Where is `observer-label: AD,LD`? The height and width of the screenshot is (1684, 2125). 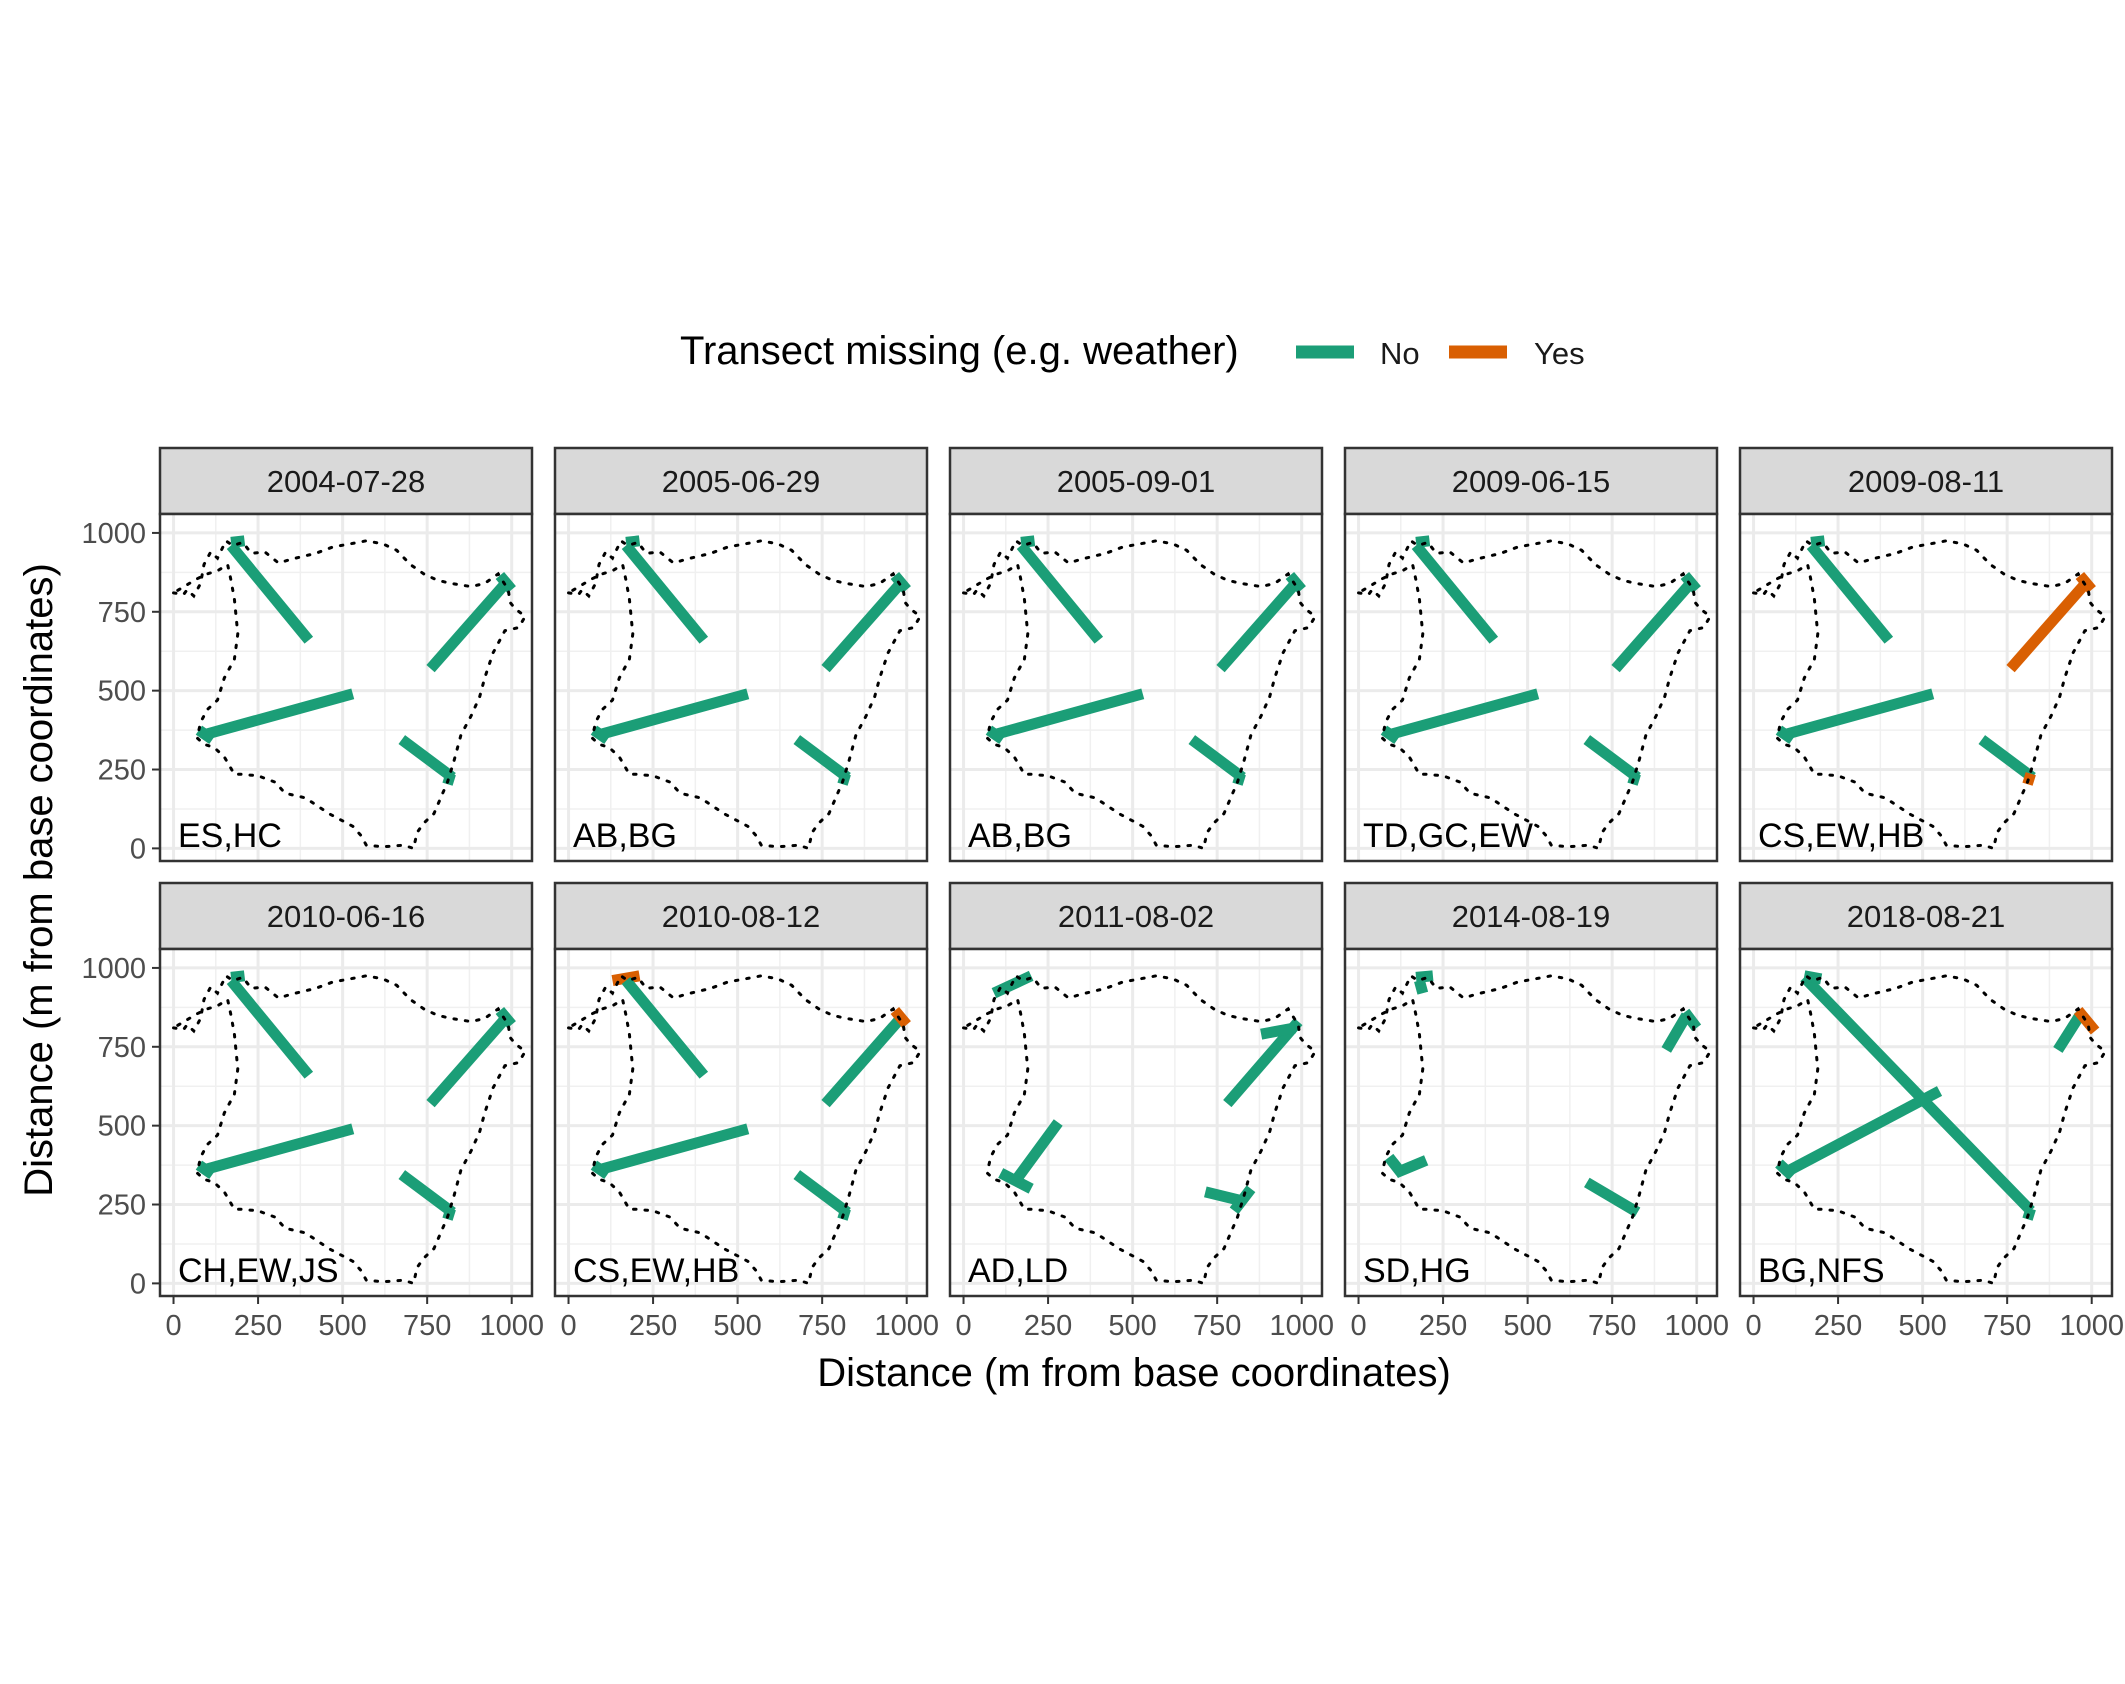
observer-label: AD,LD is located at coordinates (1018, 1271).